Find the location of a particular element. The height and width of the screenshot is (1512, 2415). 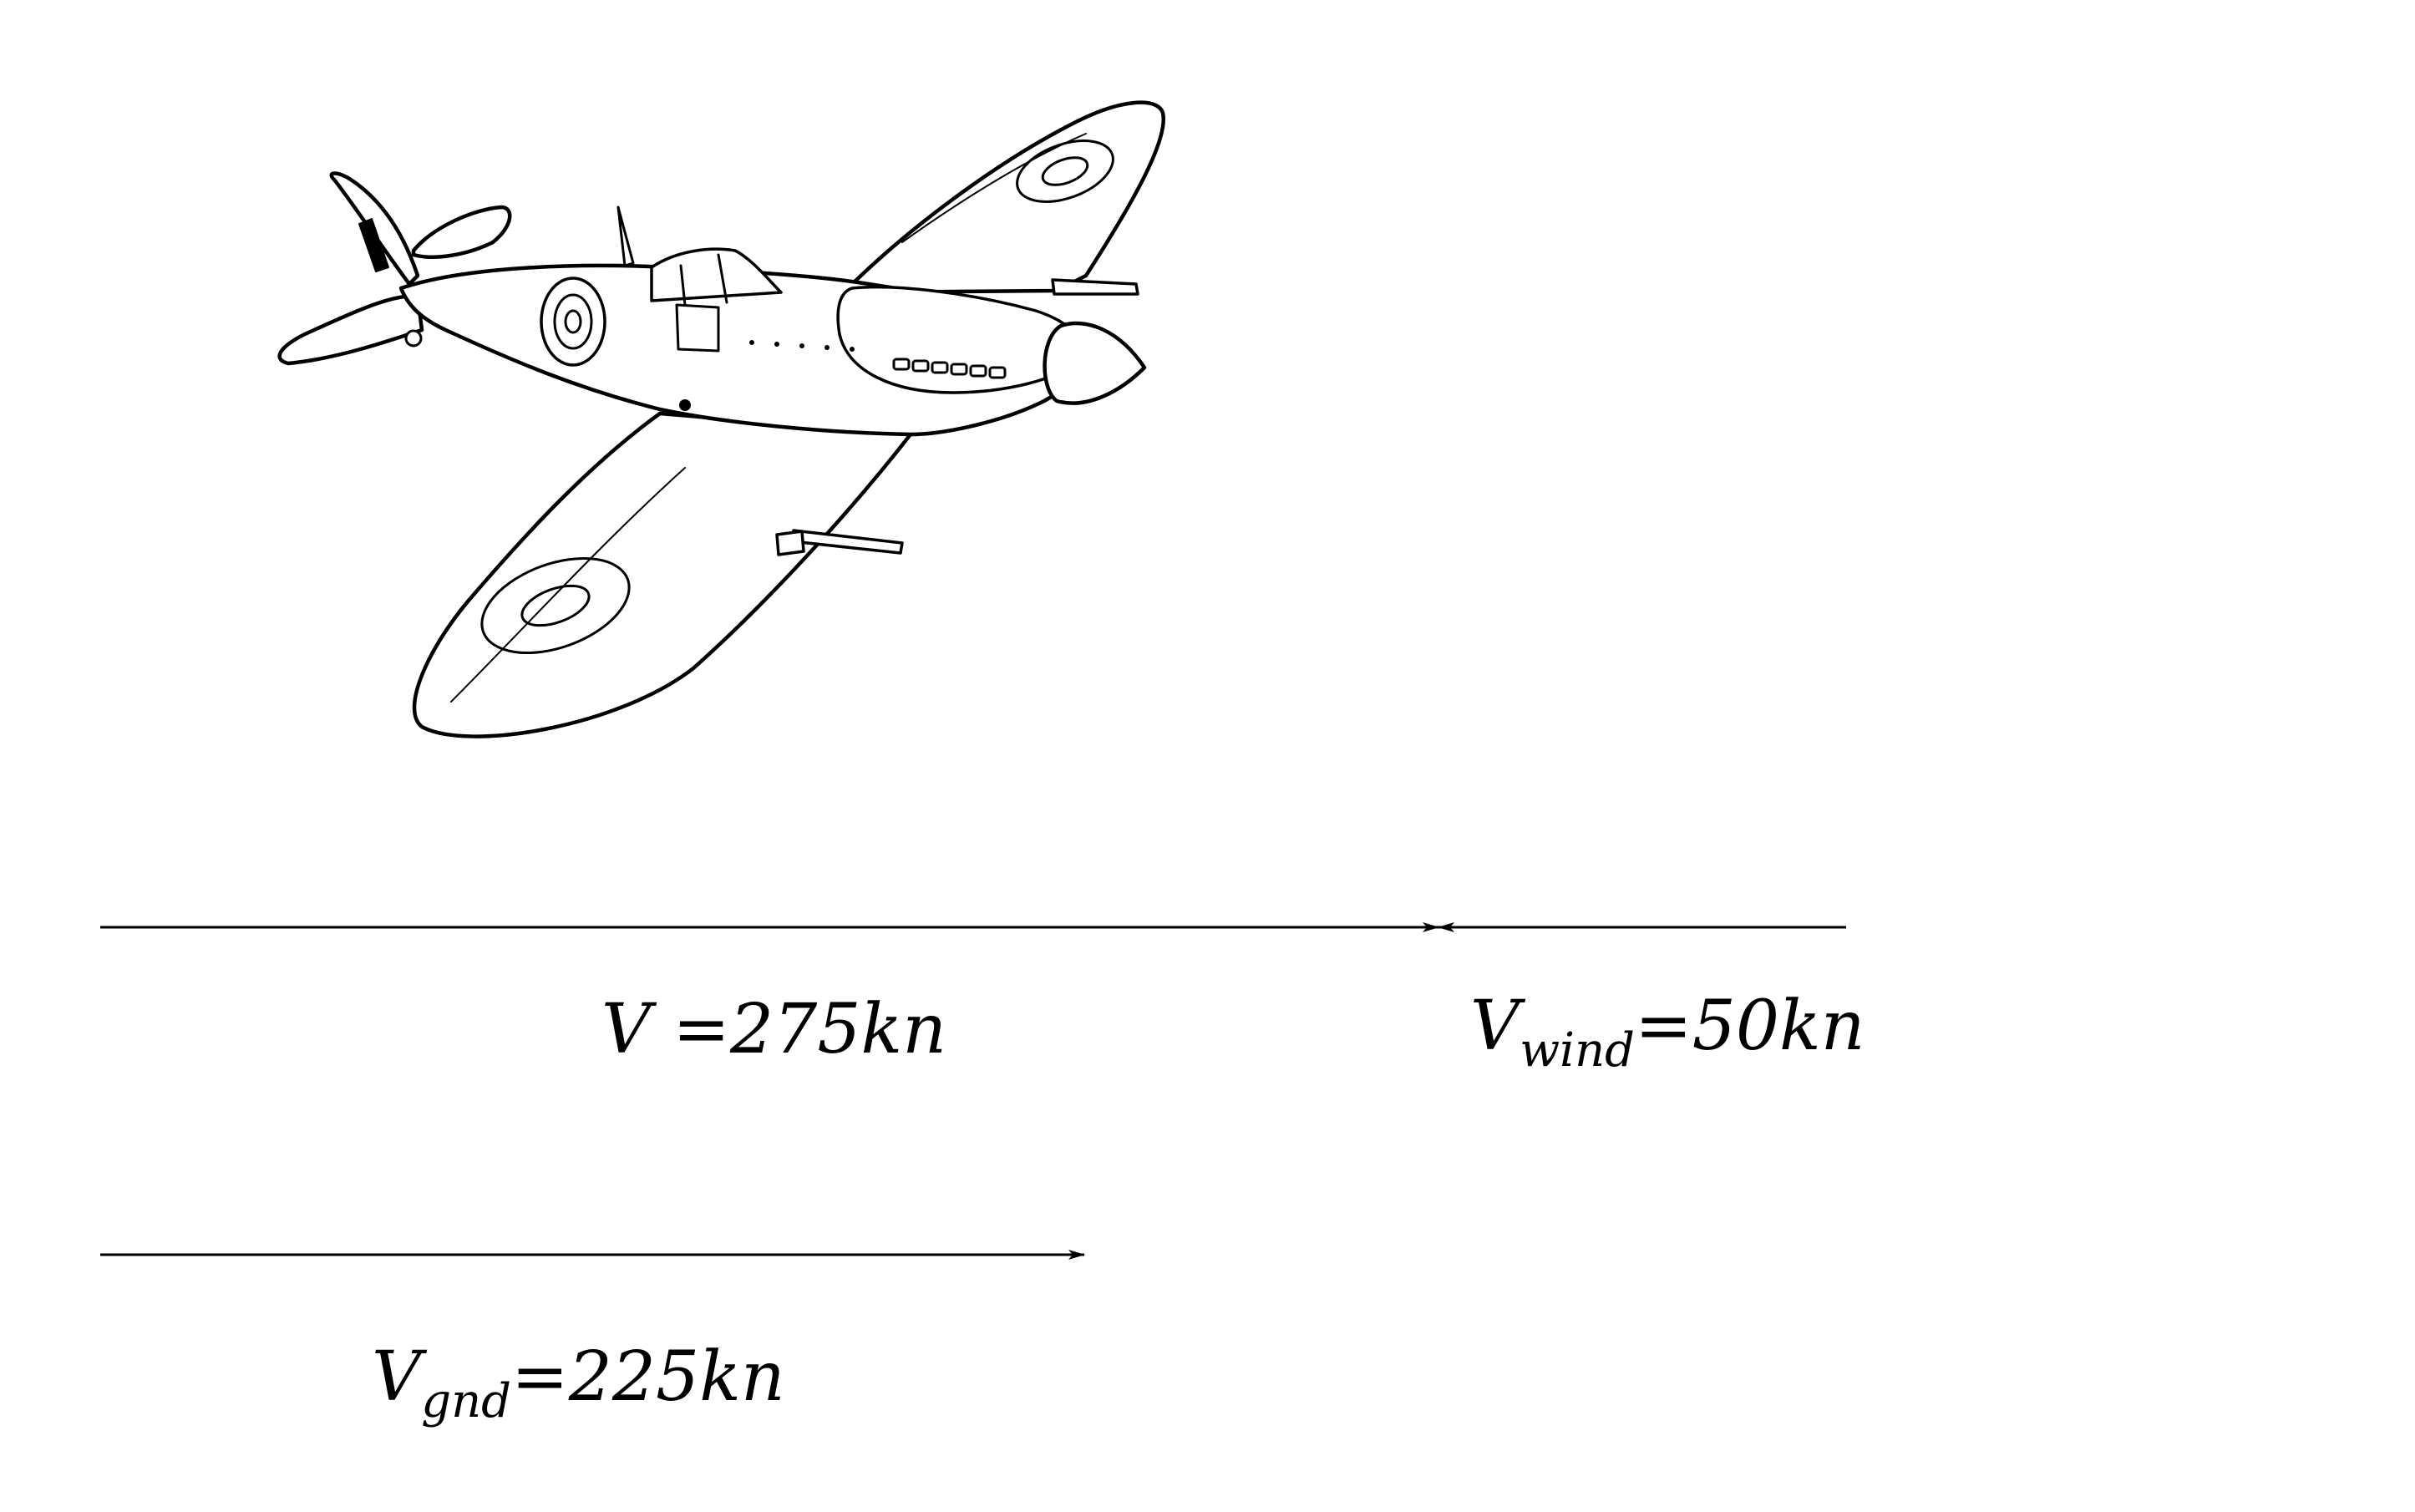

airspeed-symbol: V is located at coordinates (626, 1029).